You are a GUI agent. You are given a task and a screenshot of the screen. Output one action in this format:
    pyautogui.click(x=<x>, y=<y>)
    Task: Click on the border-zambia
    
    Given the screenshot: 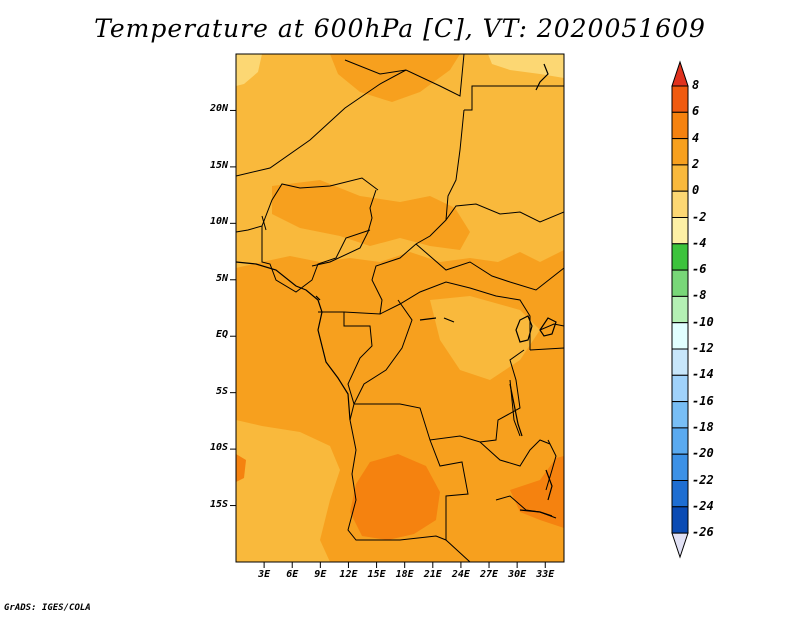 What is the action you would take?
    pyautogui.click(x=450, y=500)
    